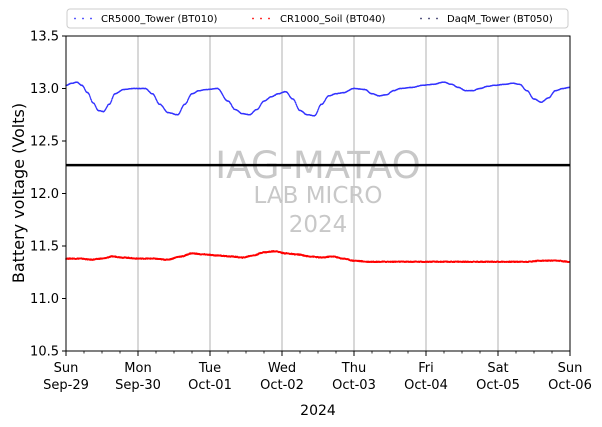  I want to click on legend-frame, so click(317, 18).